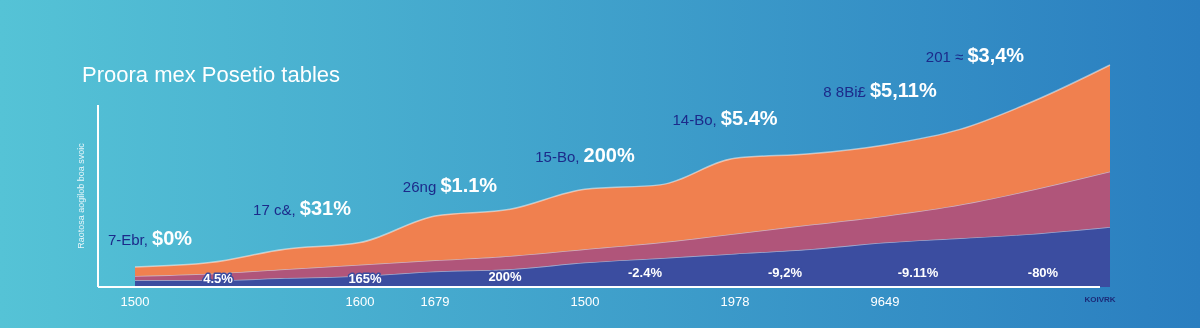 The width and height of the screenshot is (1200, 328). What do you see at coordinates (735, 301) in the screenshot?
I see `x-tick-label: 1978` at bounding box center [735, 301].